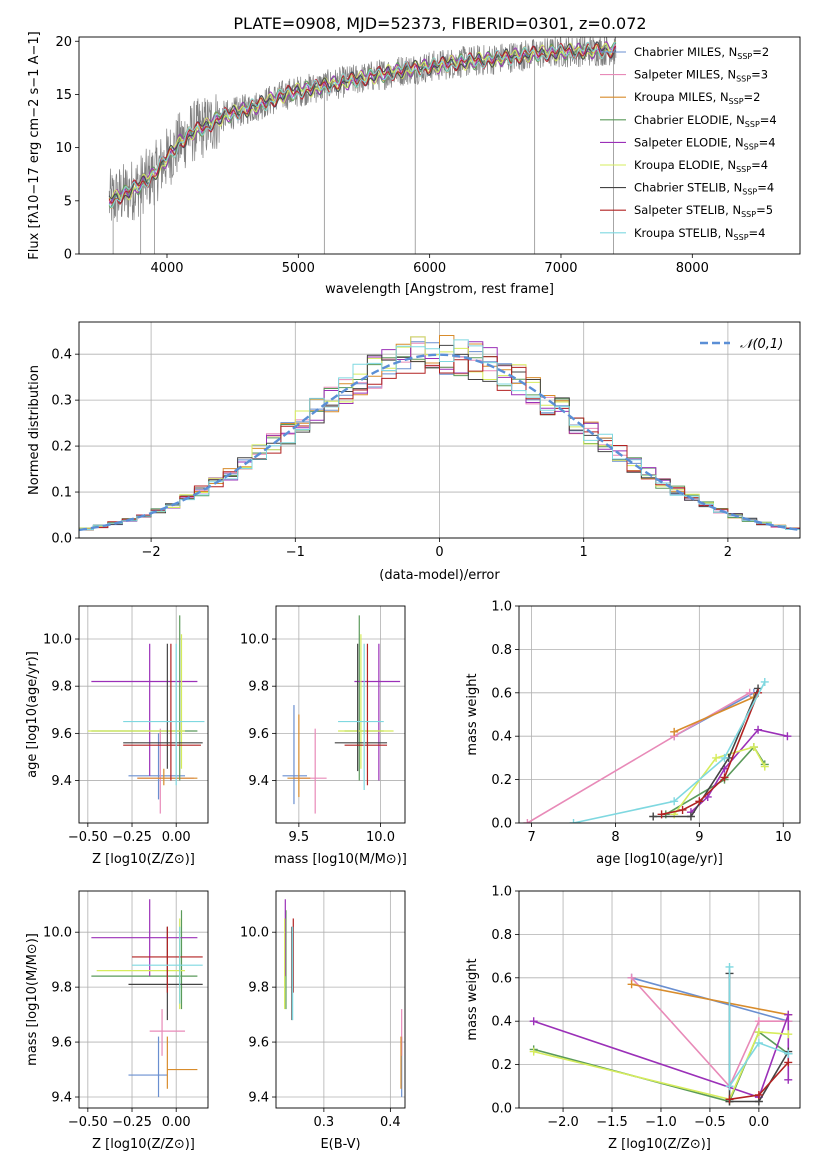  Describe the element at coordinates (501, 892) in the screenshot. I see `y-tick-label: 1.0` at that location.